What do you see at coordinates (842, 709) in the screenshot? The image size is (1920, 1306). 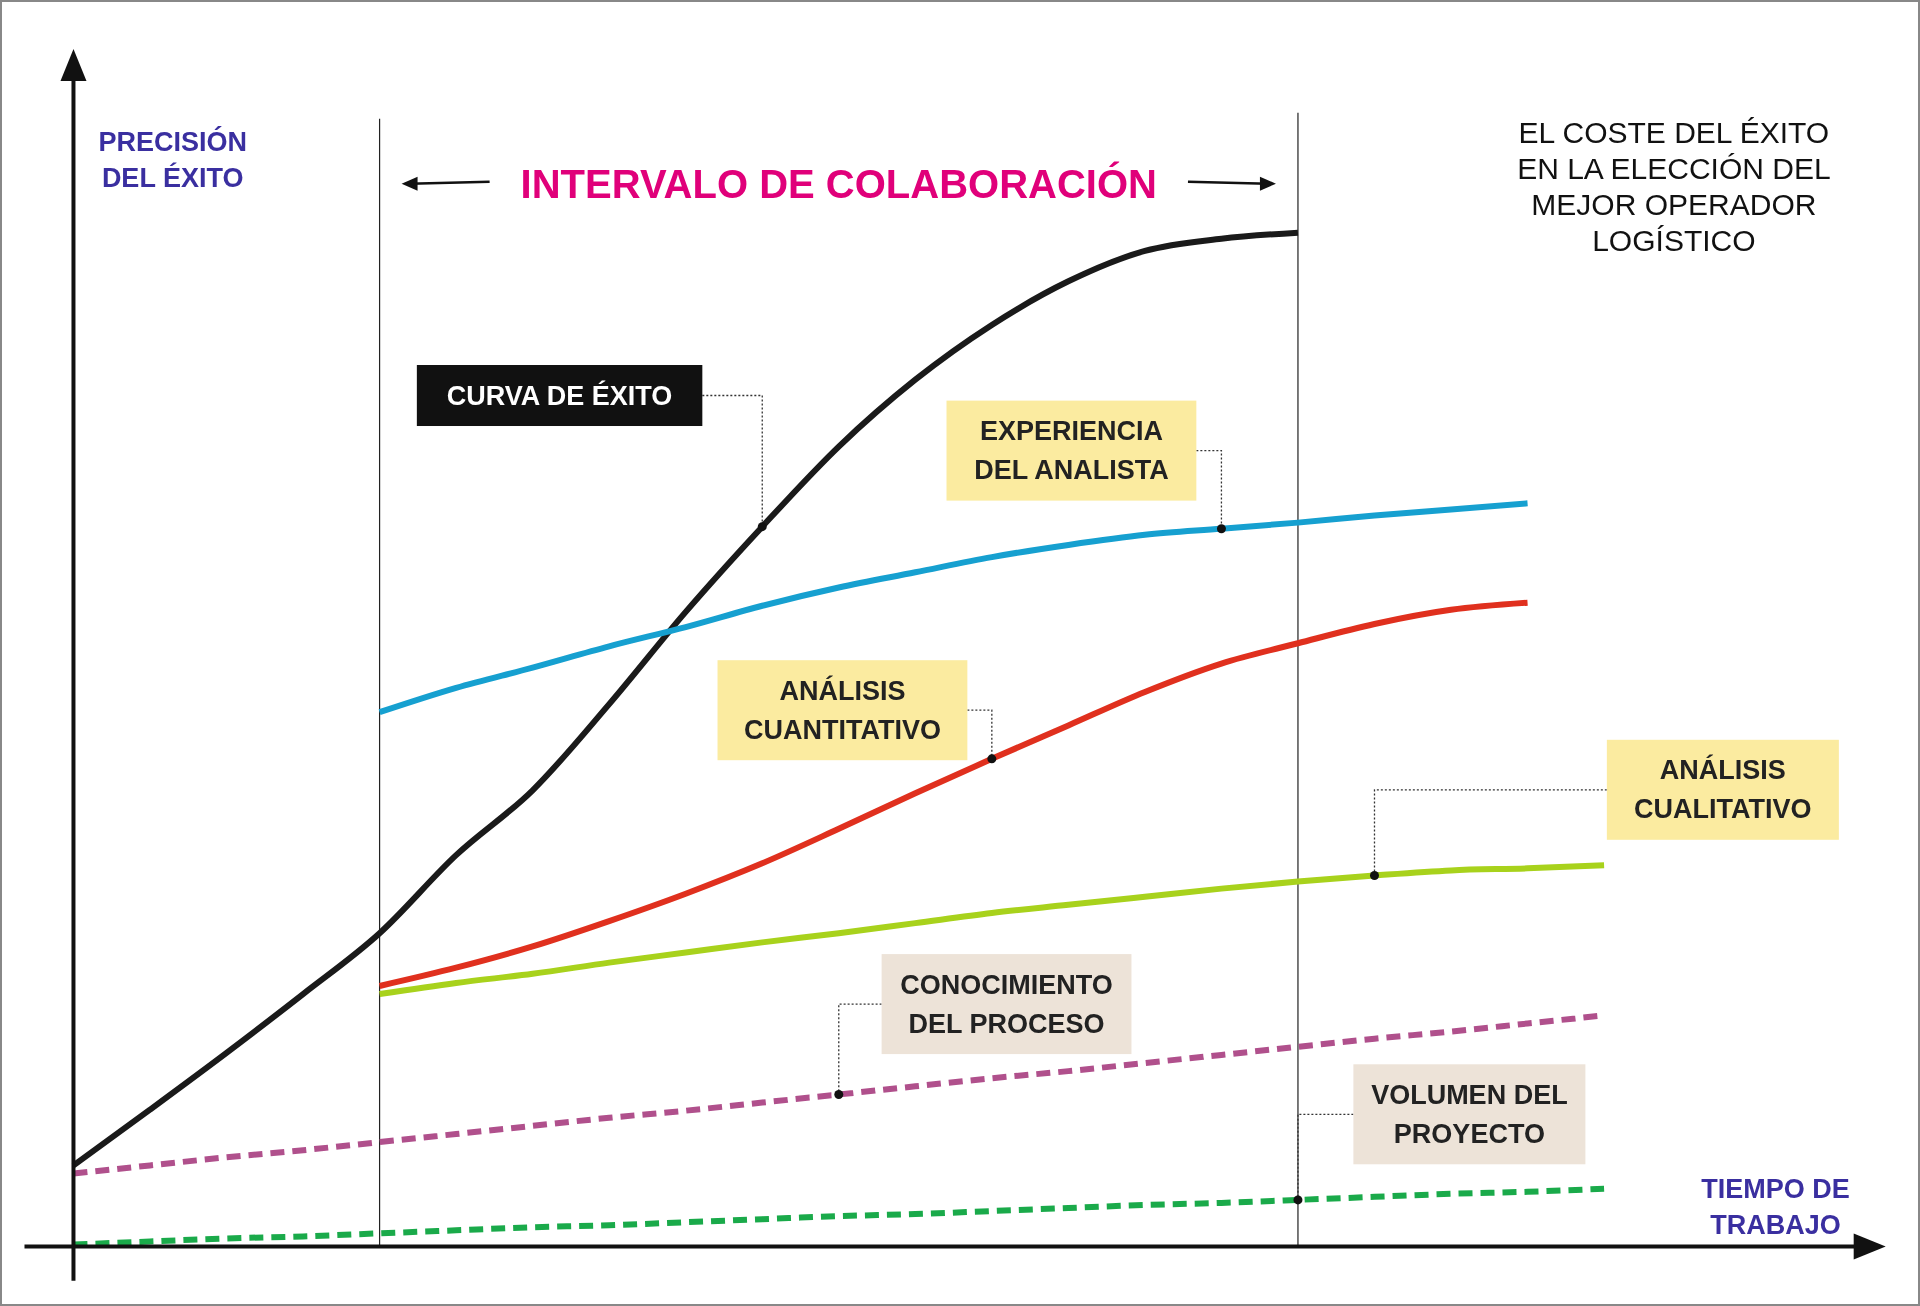 I see `series-label: ANÁLISIS CUANTITATIVO` at bounding box center [842, 709].